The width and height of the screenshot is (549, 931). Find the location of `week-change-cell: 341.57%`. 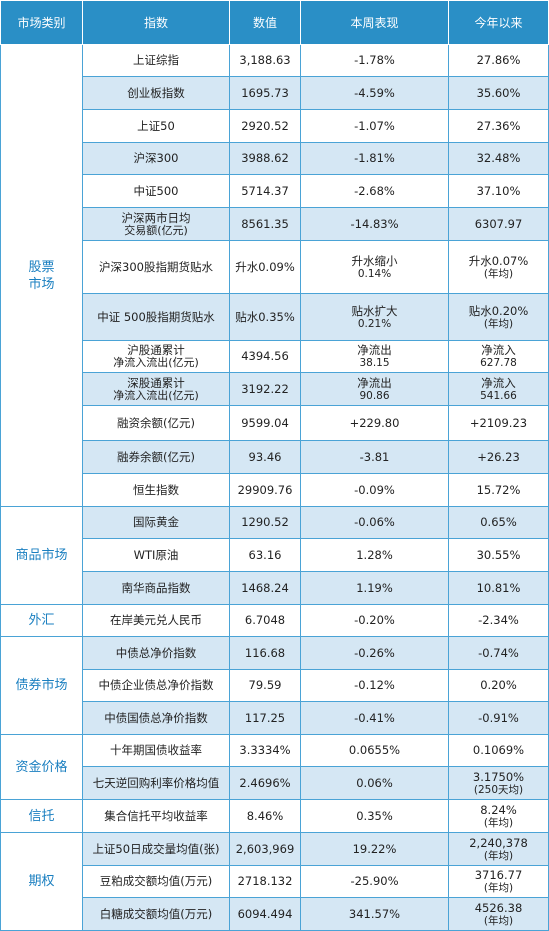

week-change-cell: 341.57% is located at coordinates (374, 914).